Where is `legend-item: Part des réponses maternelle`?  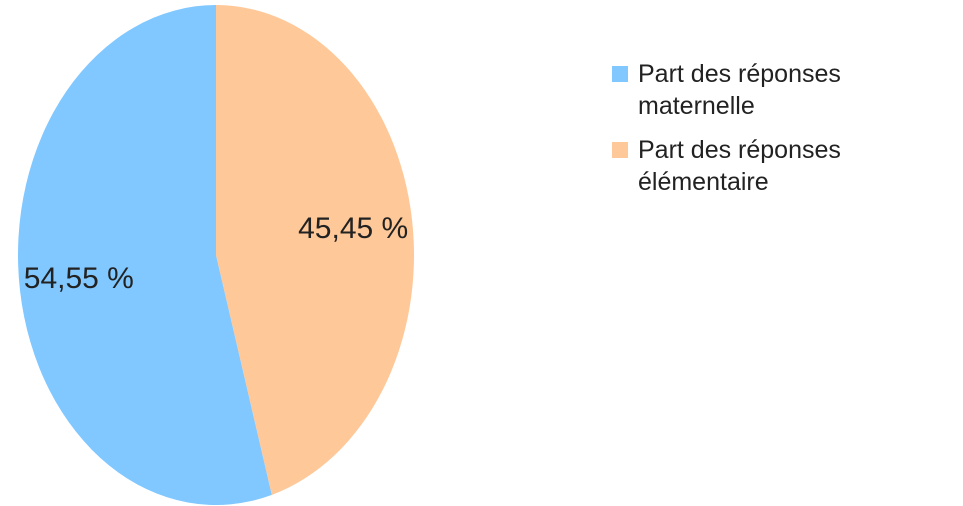 legend-item: Part des réponses maternelle is located at coordinates (777, 90).